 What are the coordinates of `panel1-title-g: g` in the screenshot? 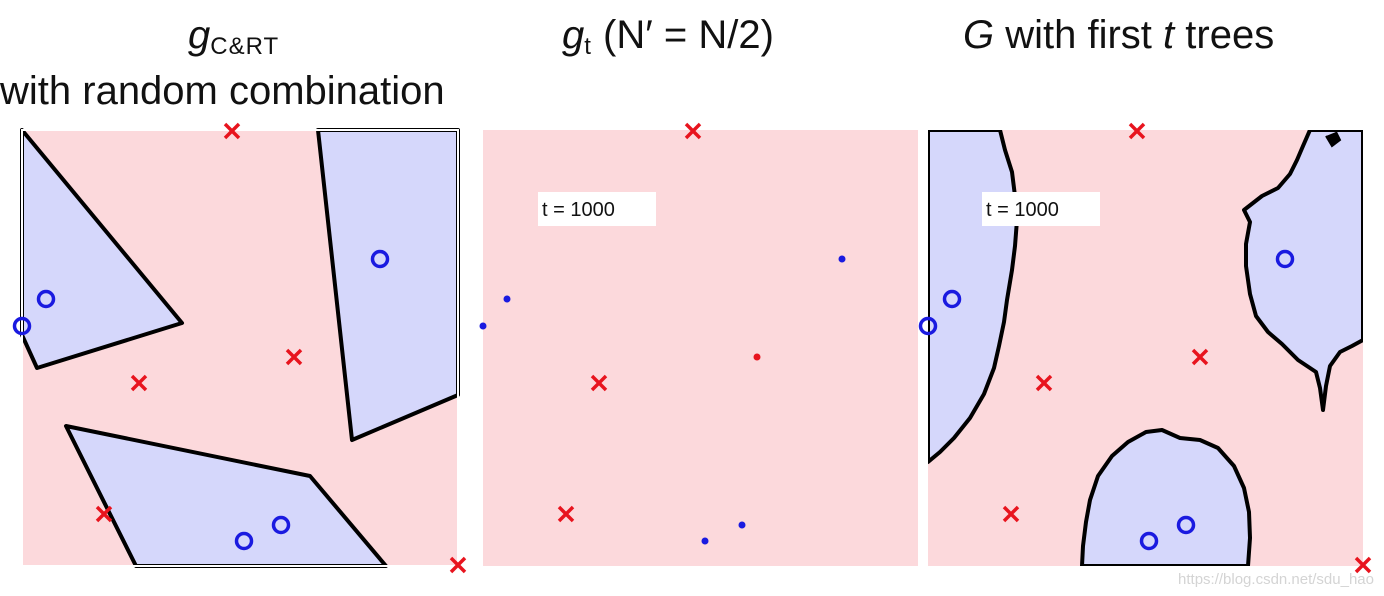 It's located at (199, 35).